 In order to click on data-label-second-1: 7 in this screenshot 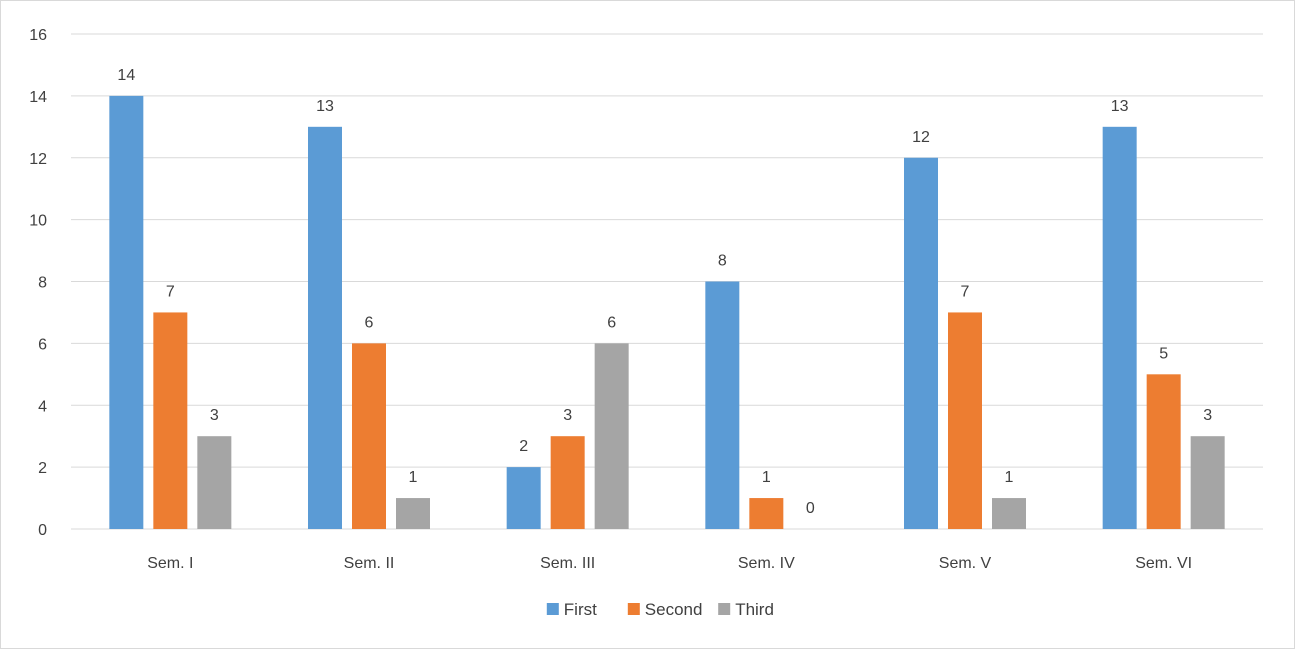, I will do `click(170, 291)`.